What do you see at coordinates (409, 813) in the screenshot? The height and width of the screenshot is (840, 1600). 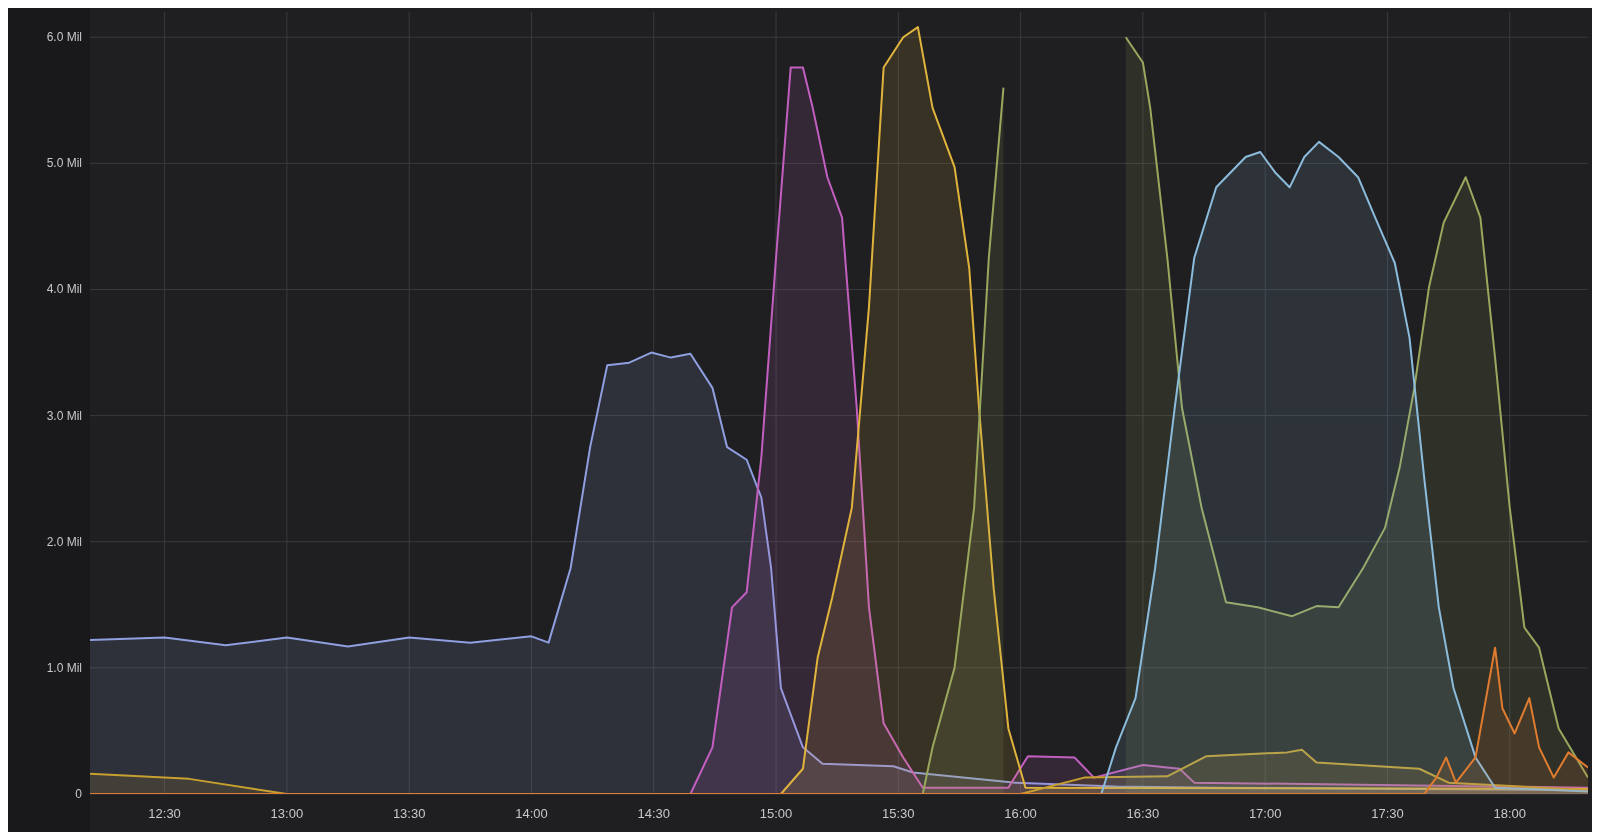 I see `x-tick-label: 13:30` at bounding box center [409, 813].